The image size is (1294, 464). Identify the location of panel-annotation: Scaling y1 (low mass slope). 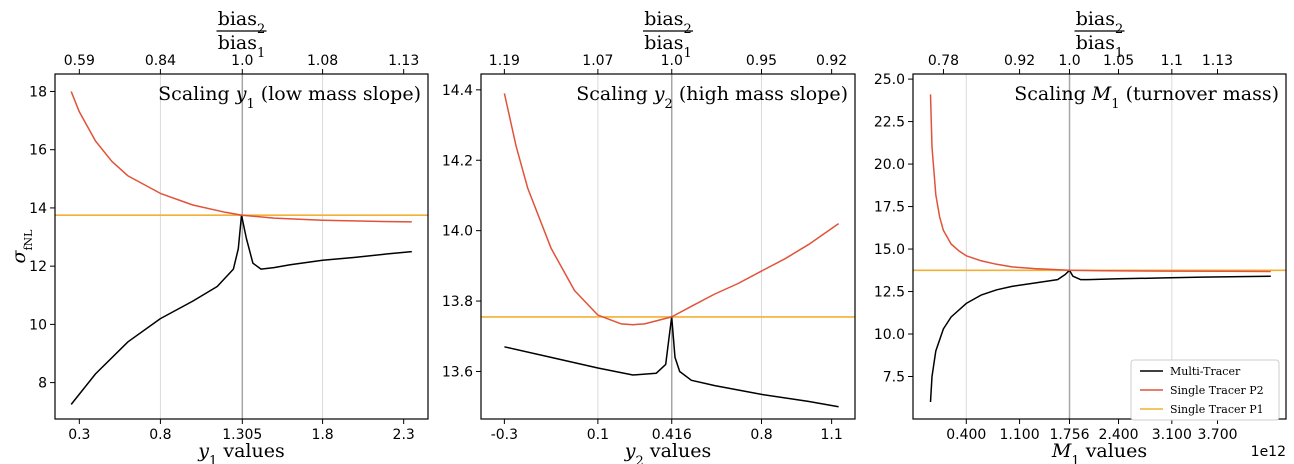
(289, 97).